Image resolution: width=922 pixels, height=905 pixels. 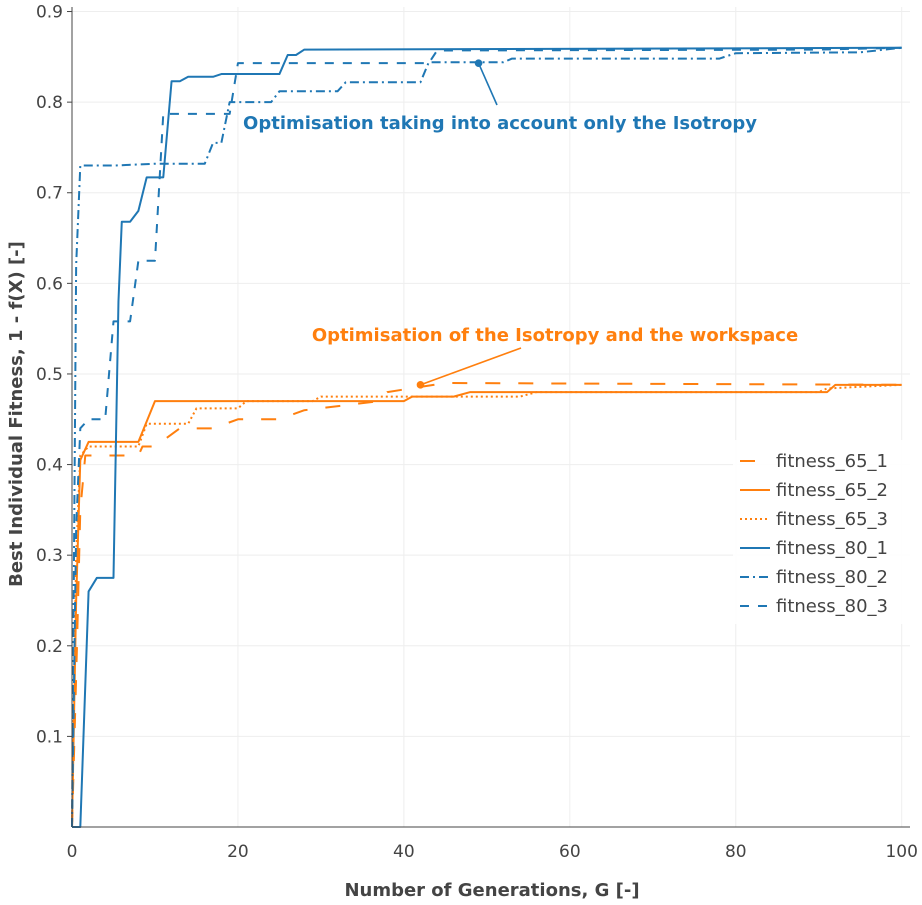 What do you see at coordinates (471, 366) in the screenshot?
I see `annotation-arrow-workspace` at bounding box center [471, 366].